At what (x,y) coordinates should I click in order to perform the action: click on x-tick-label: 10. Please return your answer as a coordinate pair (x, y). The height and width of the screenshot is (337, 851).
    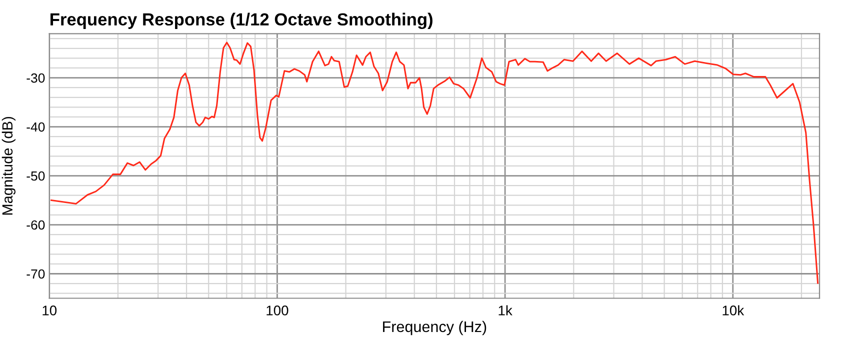
    Looking at the image, I should click on (49, 311).